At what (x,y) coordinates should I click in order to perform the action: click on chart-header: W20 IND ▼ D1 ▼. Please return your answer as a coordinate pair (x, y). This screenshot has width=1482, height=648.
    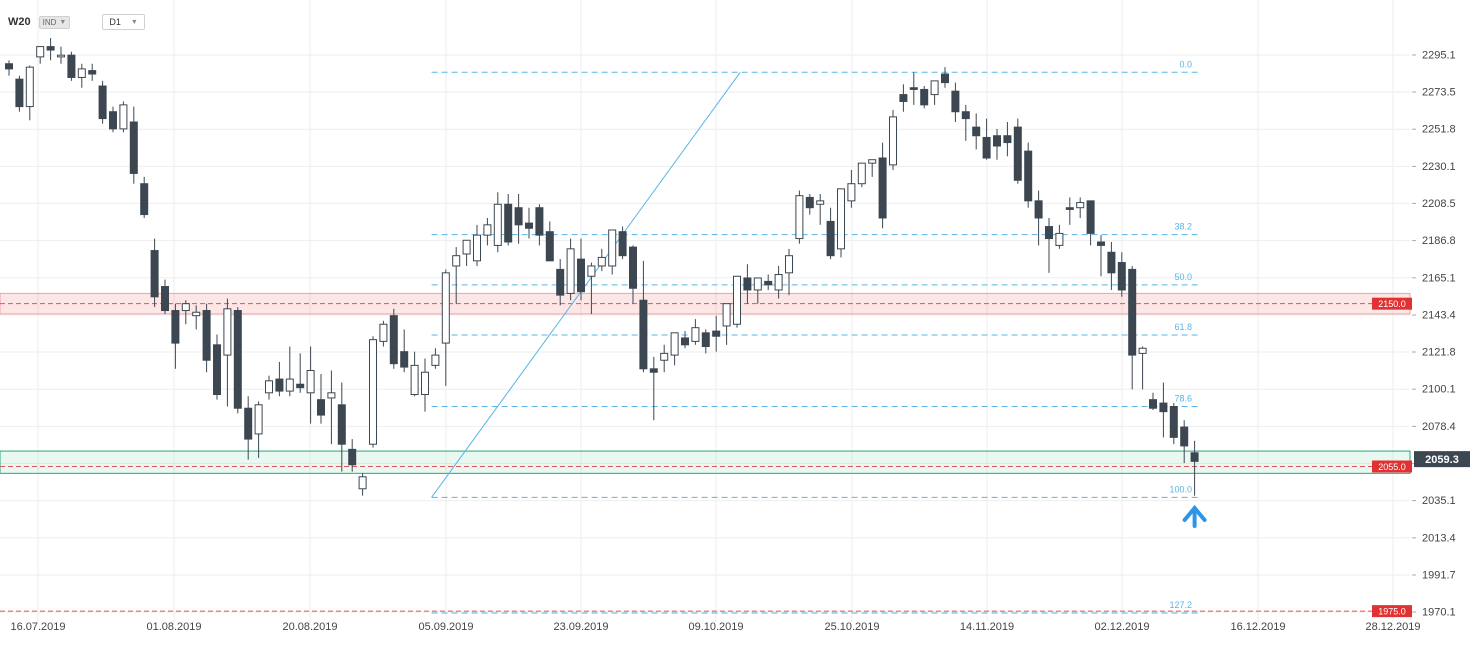
    Looking at the image, I should click on (76, 22).